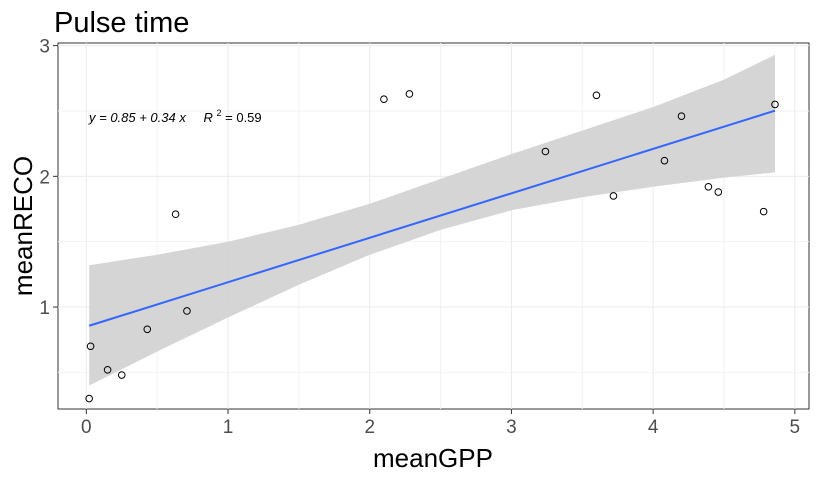 Image resolution: width=817 pixels, height=477 pixels. What do you see at coordinates (137, 117) in the screenshot?
I see `equation-text: y = 0.85 + 0.34 x` at bounding box center [137, 117].